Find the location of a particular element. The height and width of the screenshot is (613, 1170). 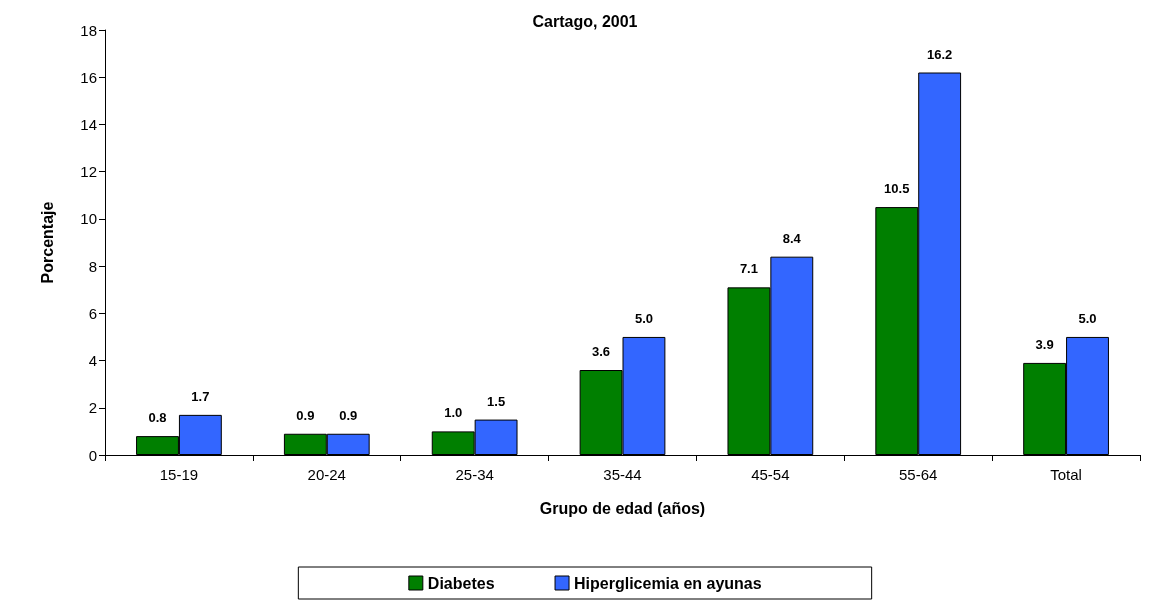

y-tick-label: 4 is located at coordinates (92, 361).